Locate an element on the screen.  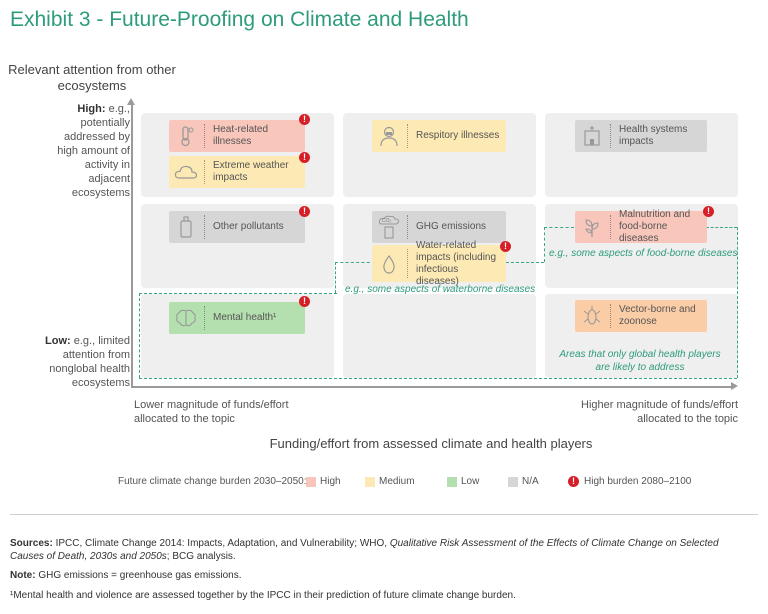
chip-respiratory: Respitory illnesses is located at coordinates (439, 136).